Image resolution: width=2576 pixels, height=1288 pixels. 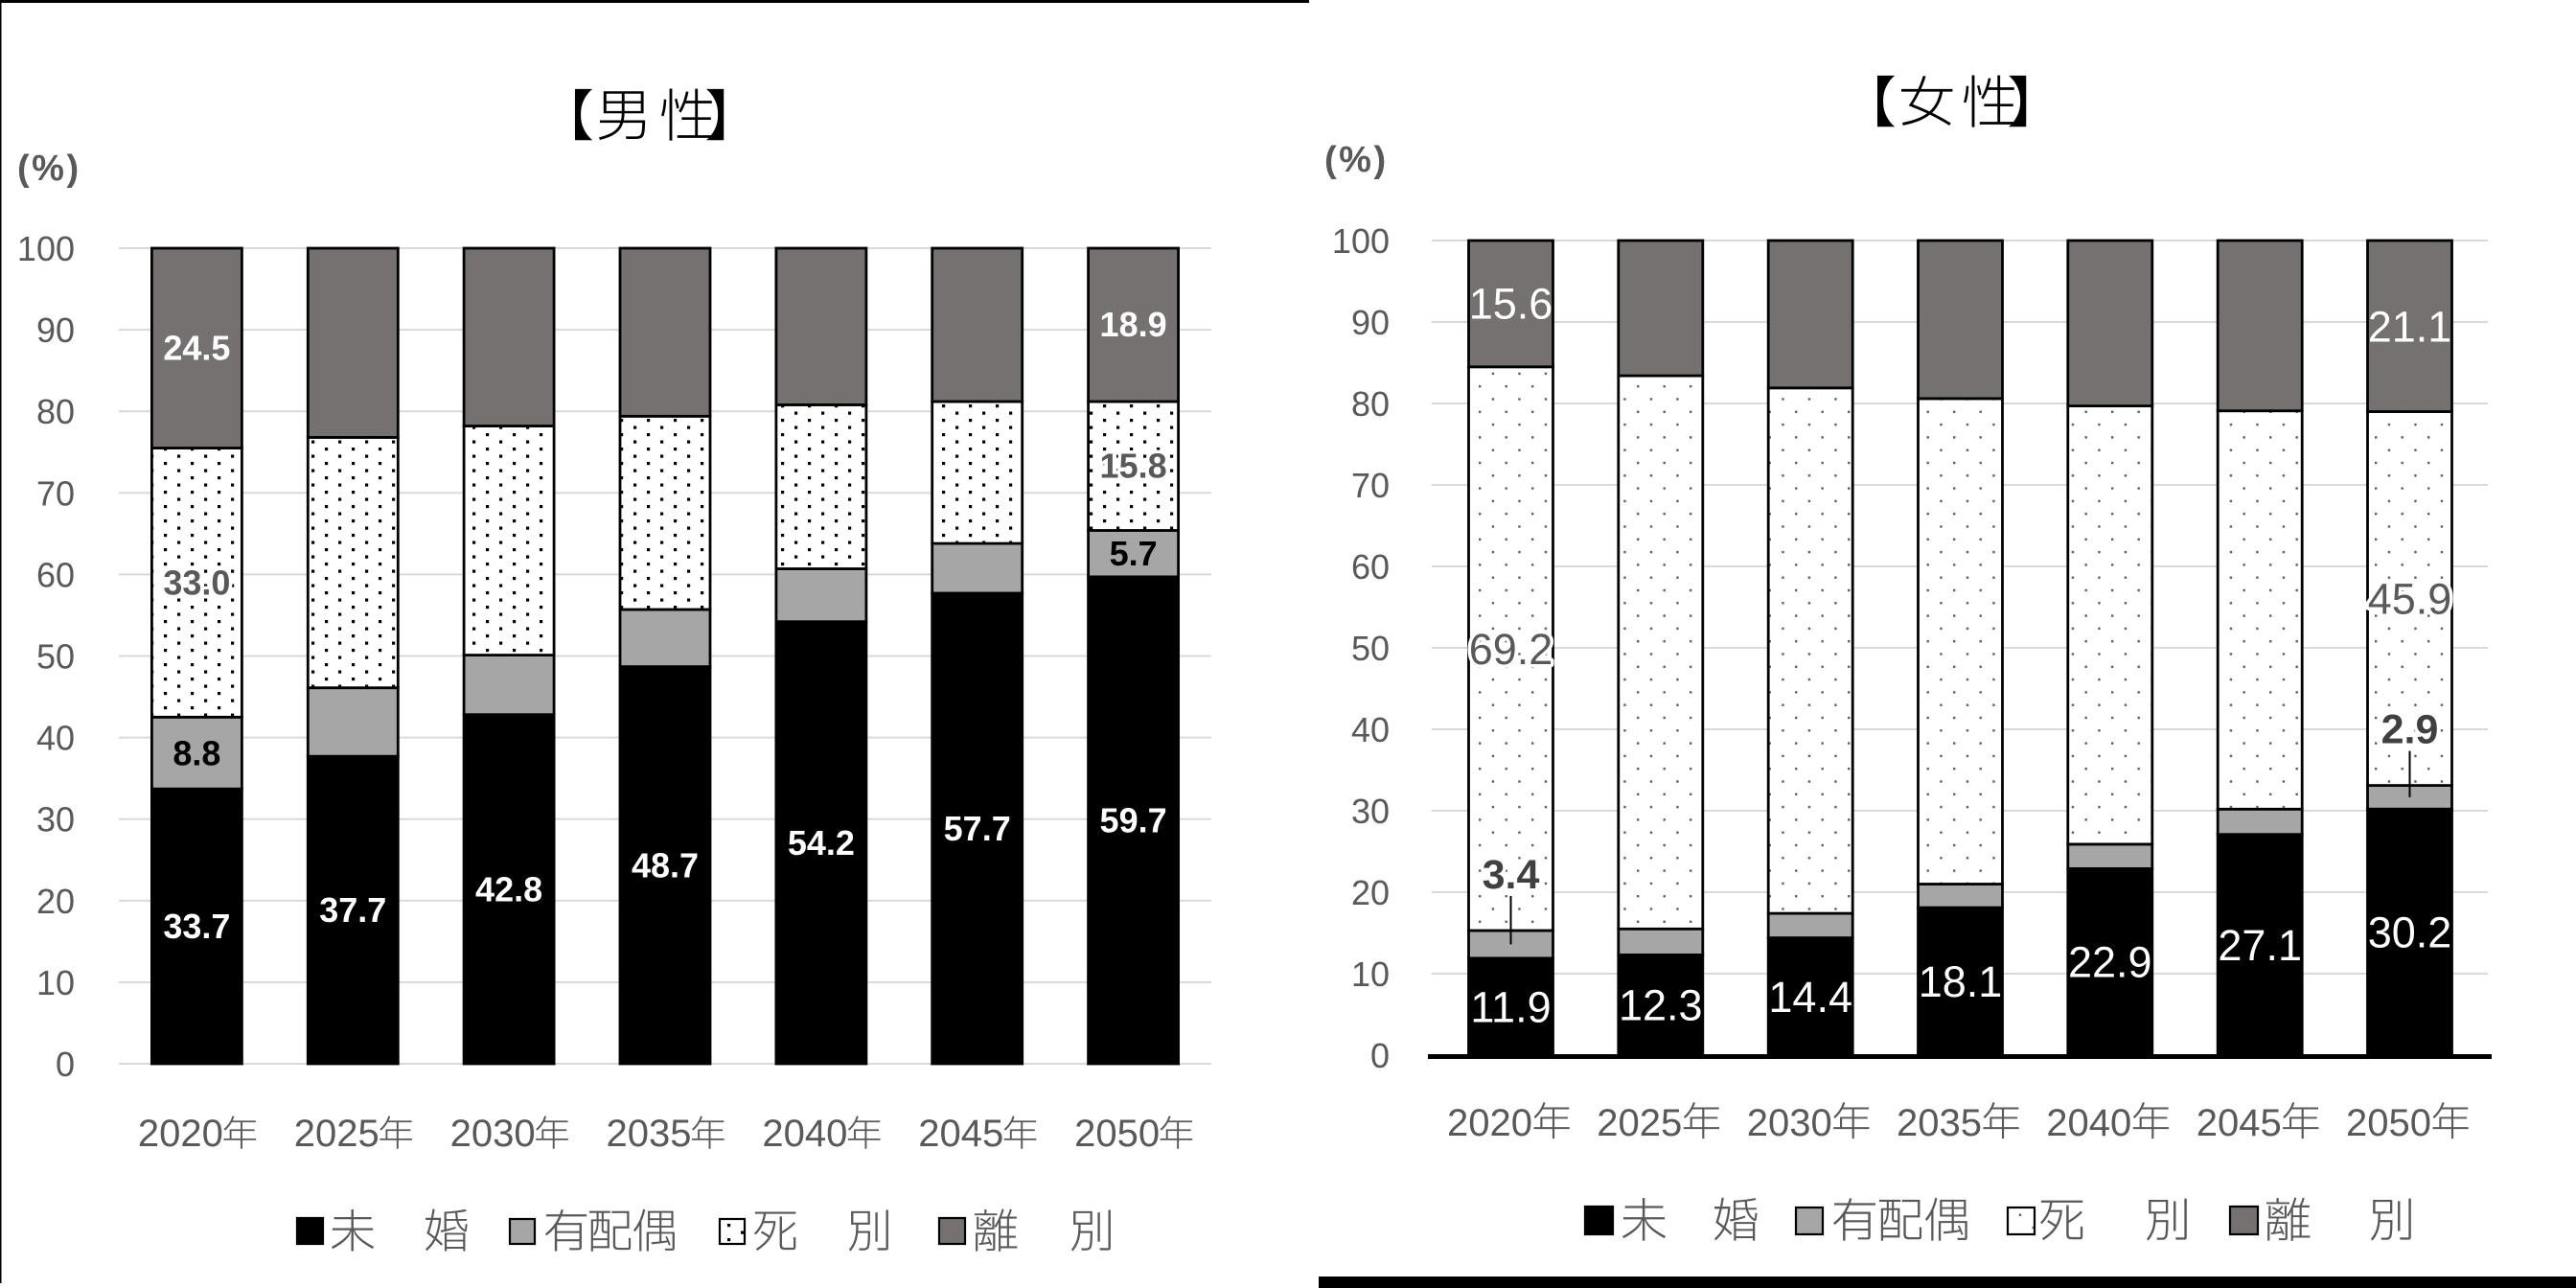 I want to click on svg-text: 33.7, so click(x=196, y=926).